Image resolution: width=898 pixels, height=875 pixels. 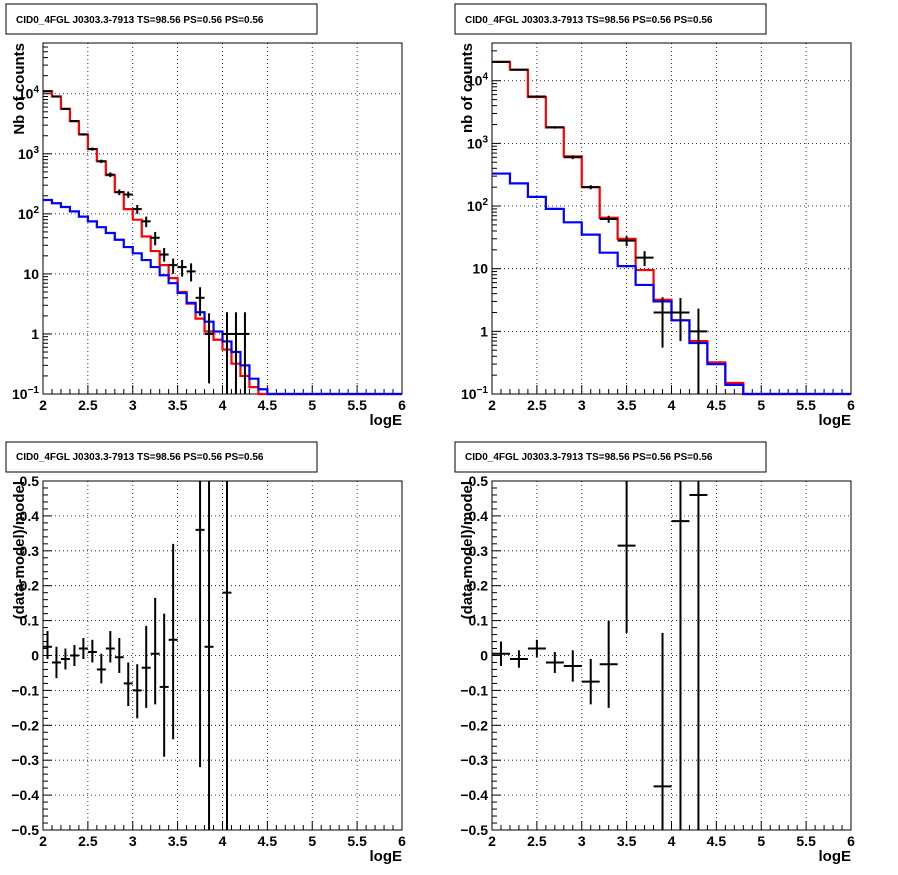 I want to click on y-tick-label: 0.2, so click(x=479, y=586).